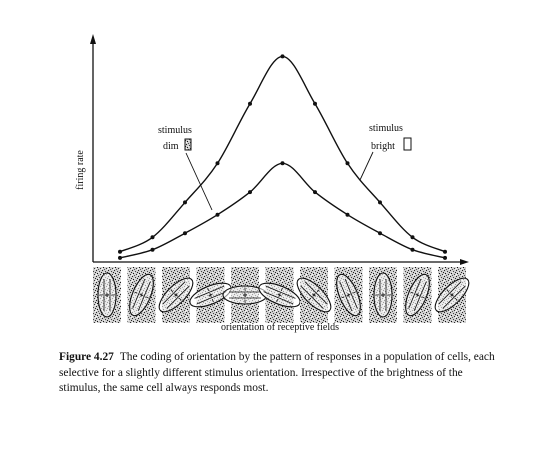 This screenshot has width=535, height=452. What do you see at coordinates (383, 146) in the screenshot?
I see `annotation-bright-line2: bright` at bounding box center [383, 146].